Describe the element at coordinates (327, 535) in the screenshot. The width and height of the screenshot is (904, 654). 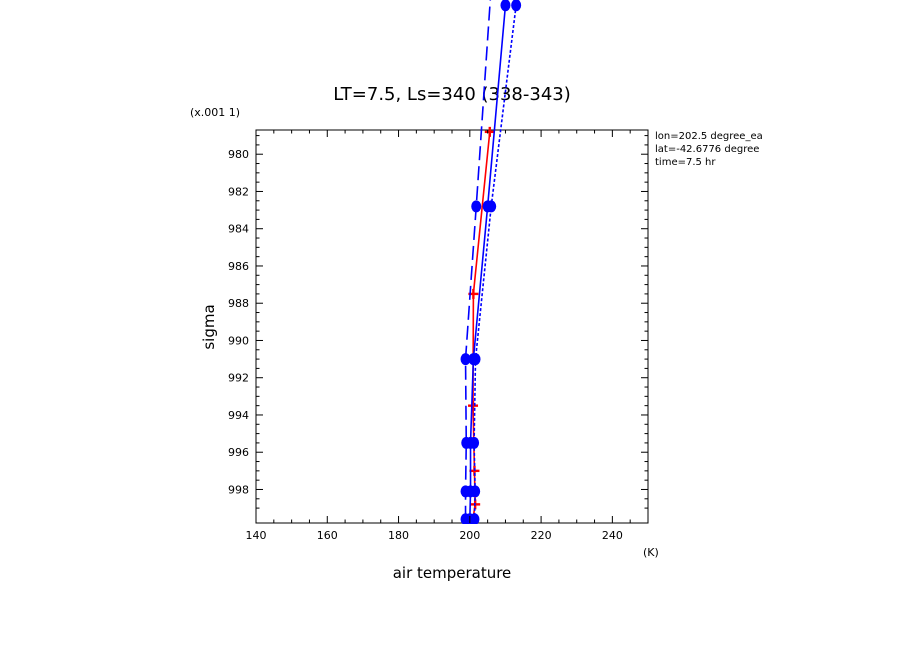
I see `x-tick-label: 160` at that location.